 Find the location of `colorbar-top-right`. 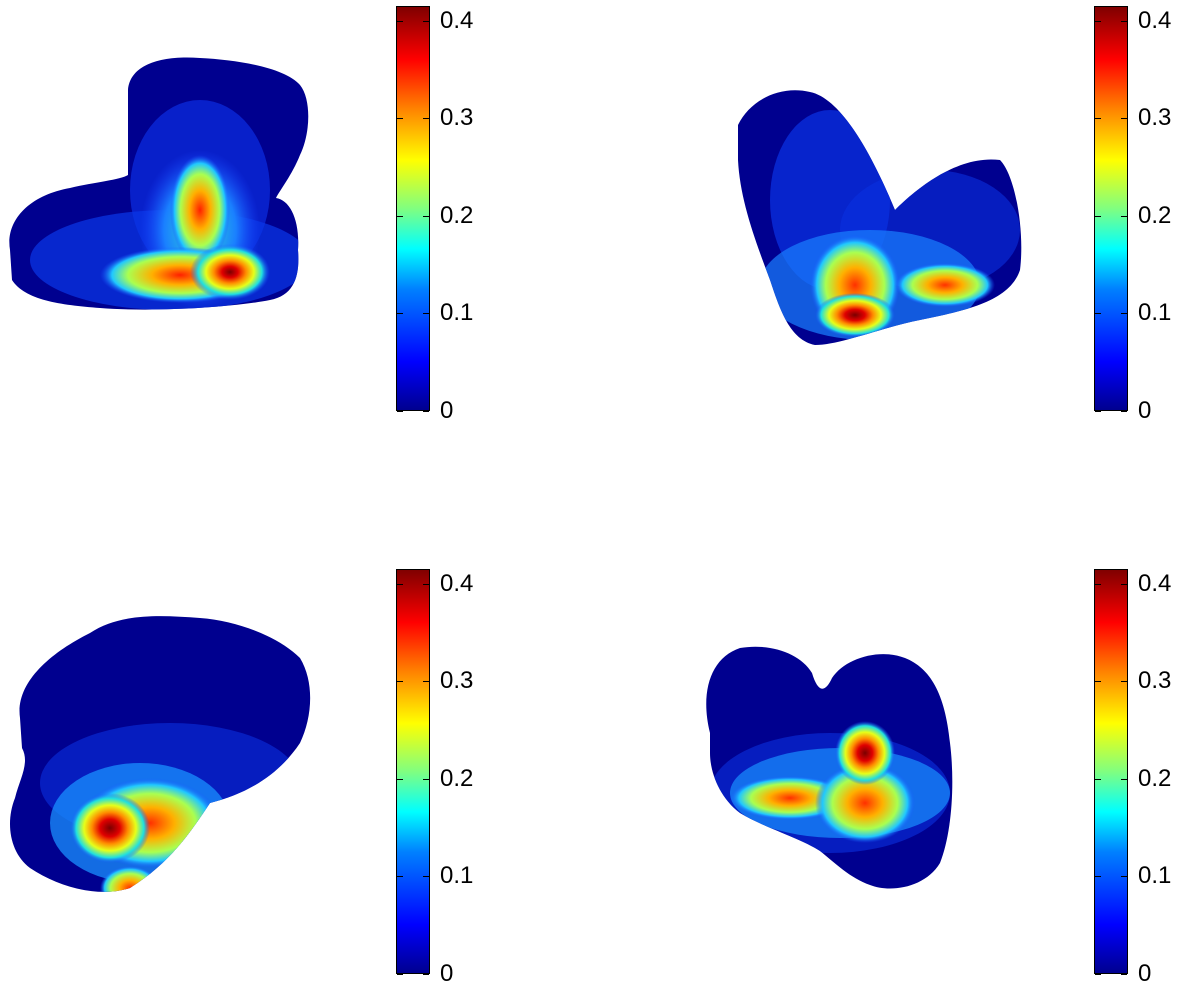

colorbar-top-right is located at coordinates (1111, 208).